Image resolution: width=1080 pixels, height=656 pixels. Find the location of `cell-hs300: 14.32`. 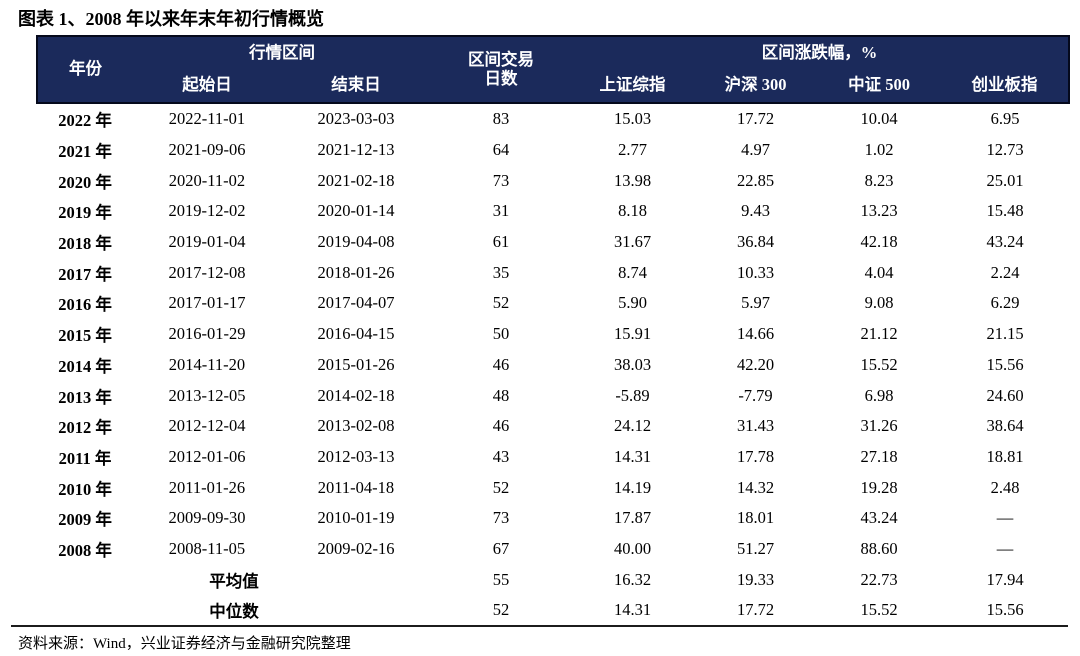

cell-hs300: 14.32 is located at coordinates (755, 487).